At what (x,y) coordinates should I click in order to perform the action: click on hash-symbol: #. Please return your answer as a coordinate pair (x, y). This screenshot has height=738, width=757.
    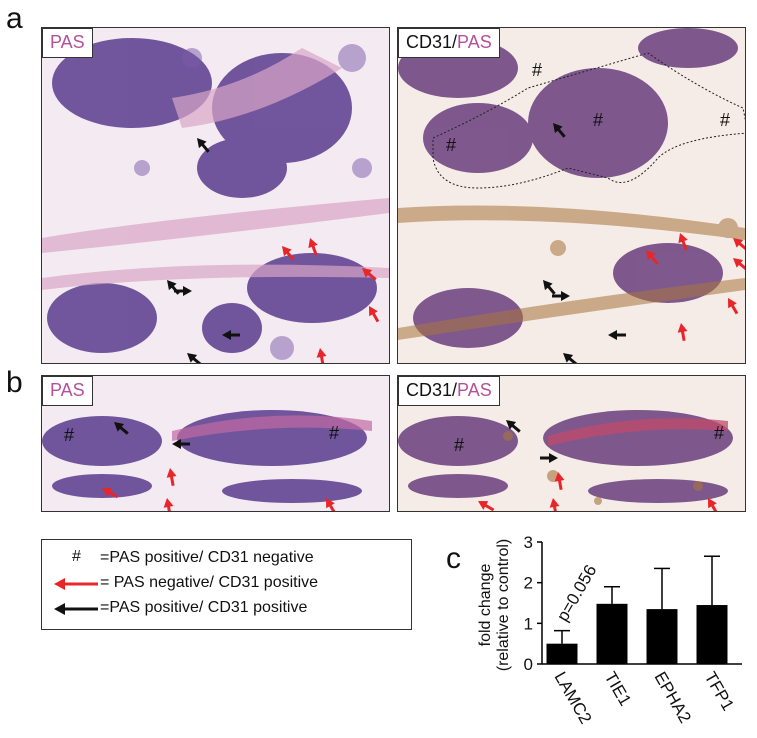
    Looking at the image, I should click on (76, 556).